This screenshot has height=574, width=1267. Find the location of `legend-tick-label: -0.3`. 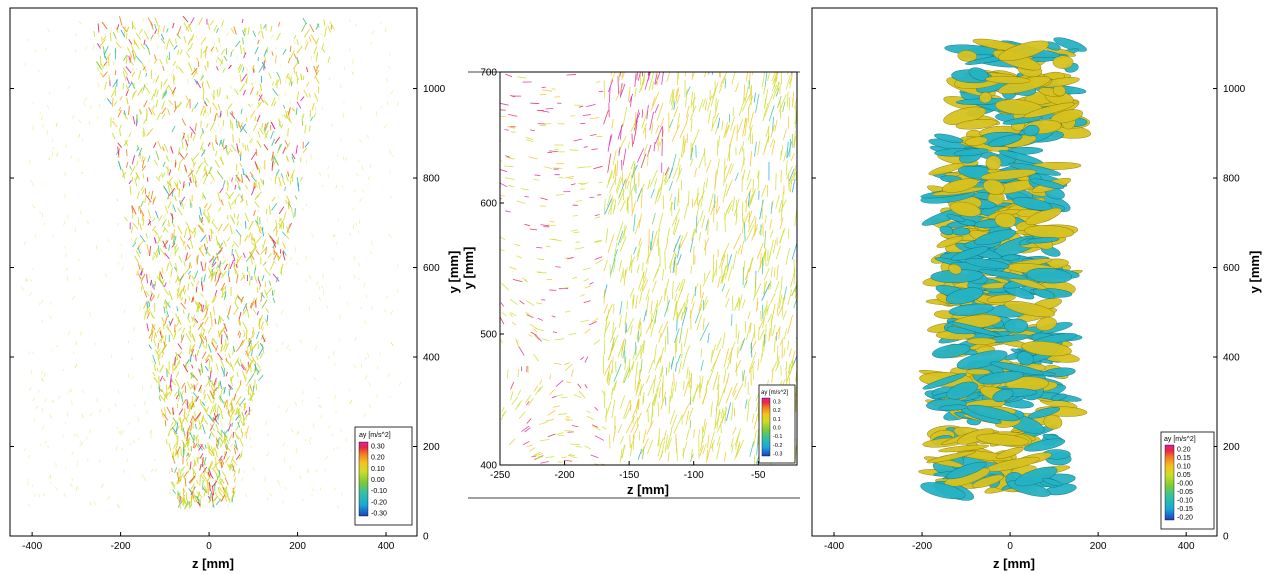

legend-tick-label: -0.3 is located at coordinates (777, 455).